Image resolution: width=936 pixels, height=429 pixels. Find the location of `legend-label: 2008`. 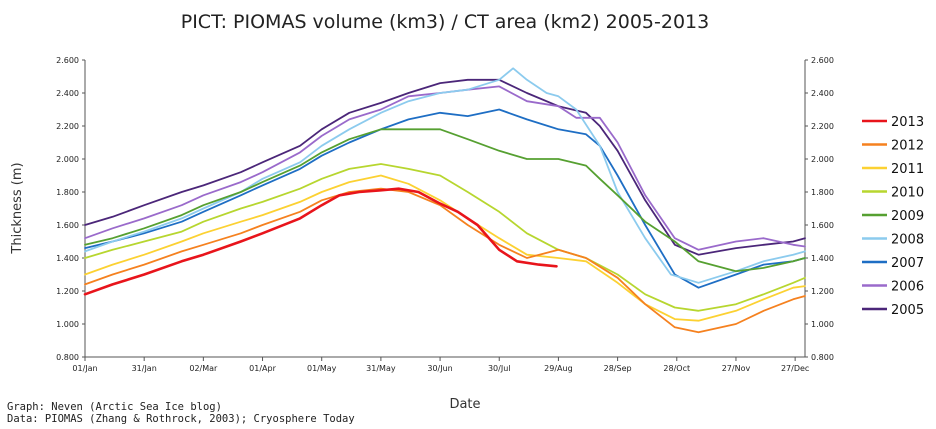

legend-label: 2008 is located at coordinates (907, 240).